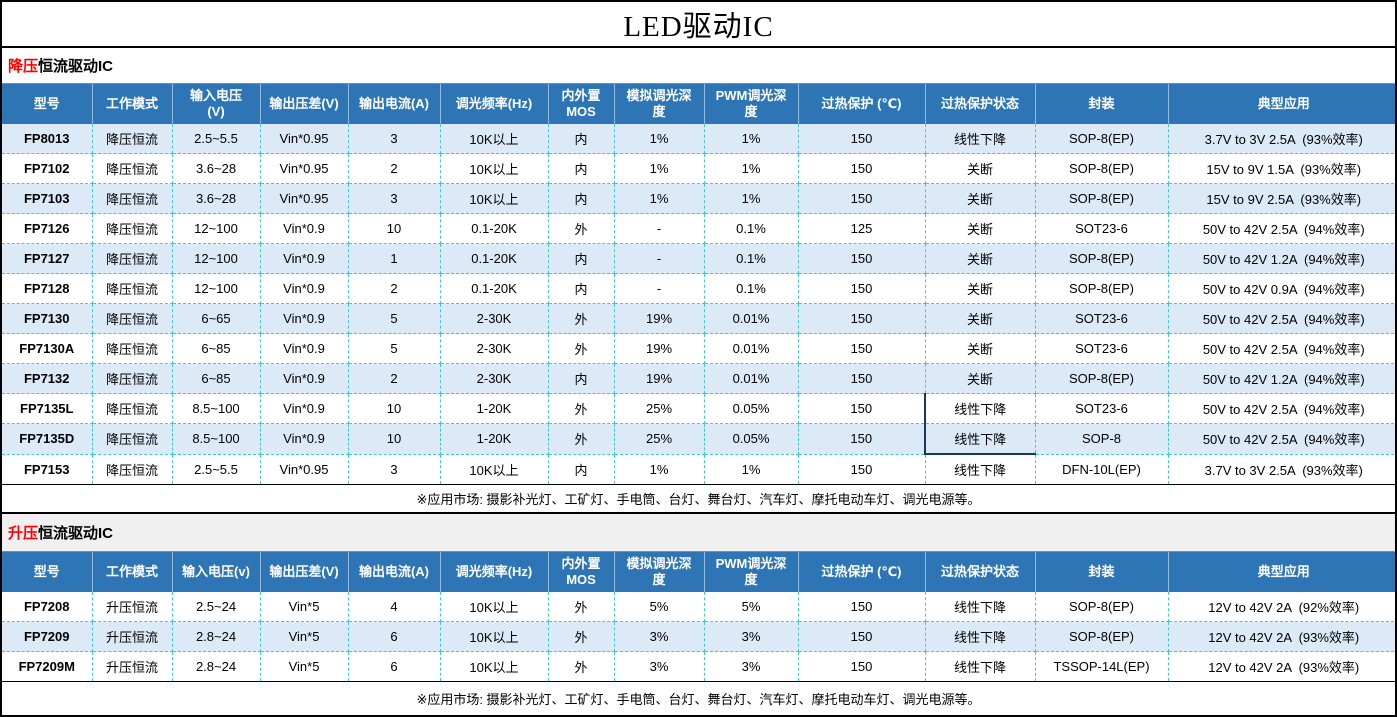 The image size is (1397, 717). Describe the element at coordinates (659, 408) in the screenshot. I see `cell: 25%` at that location.